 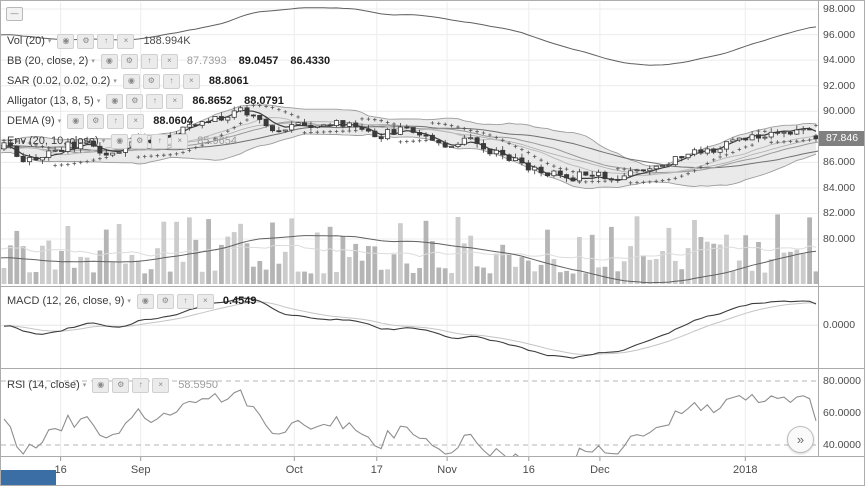 What do you see at coordinates (50, 101) in the screenshot?
I see `indicator-label: Alligator (13, 8, 5)` at bounding box center [50, 101].